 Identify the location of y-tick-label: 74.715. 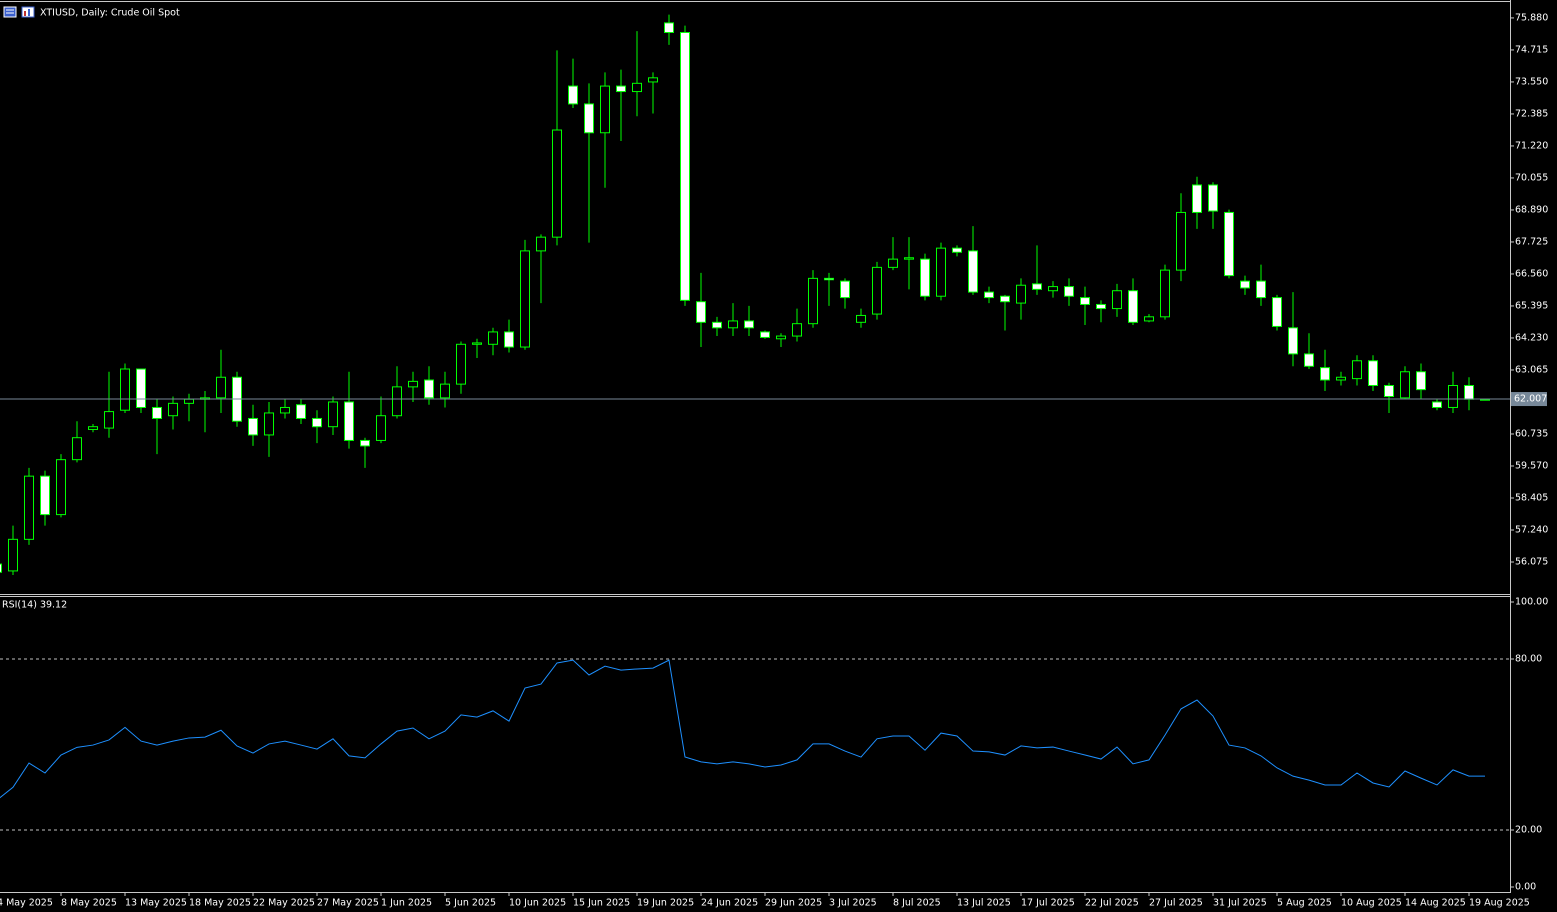
(1531, 49).